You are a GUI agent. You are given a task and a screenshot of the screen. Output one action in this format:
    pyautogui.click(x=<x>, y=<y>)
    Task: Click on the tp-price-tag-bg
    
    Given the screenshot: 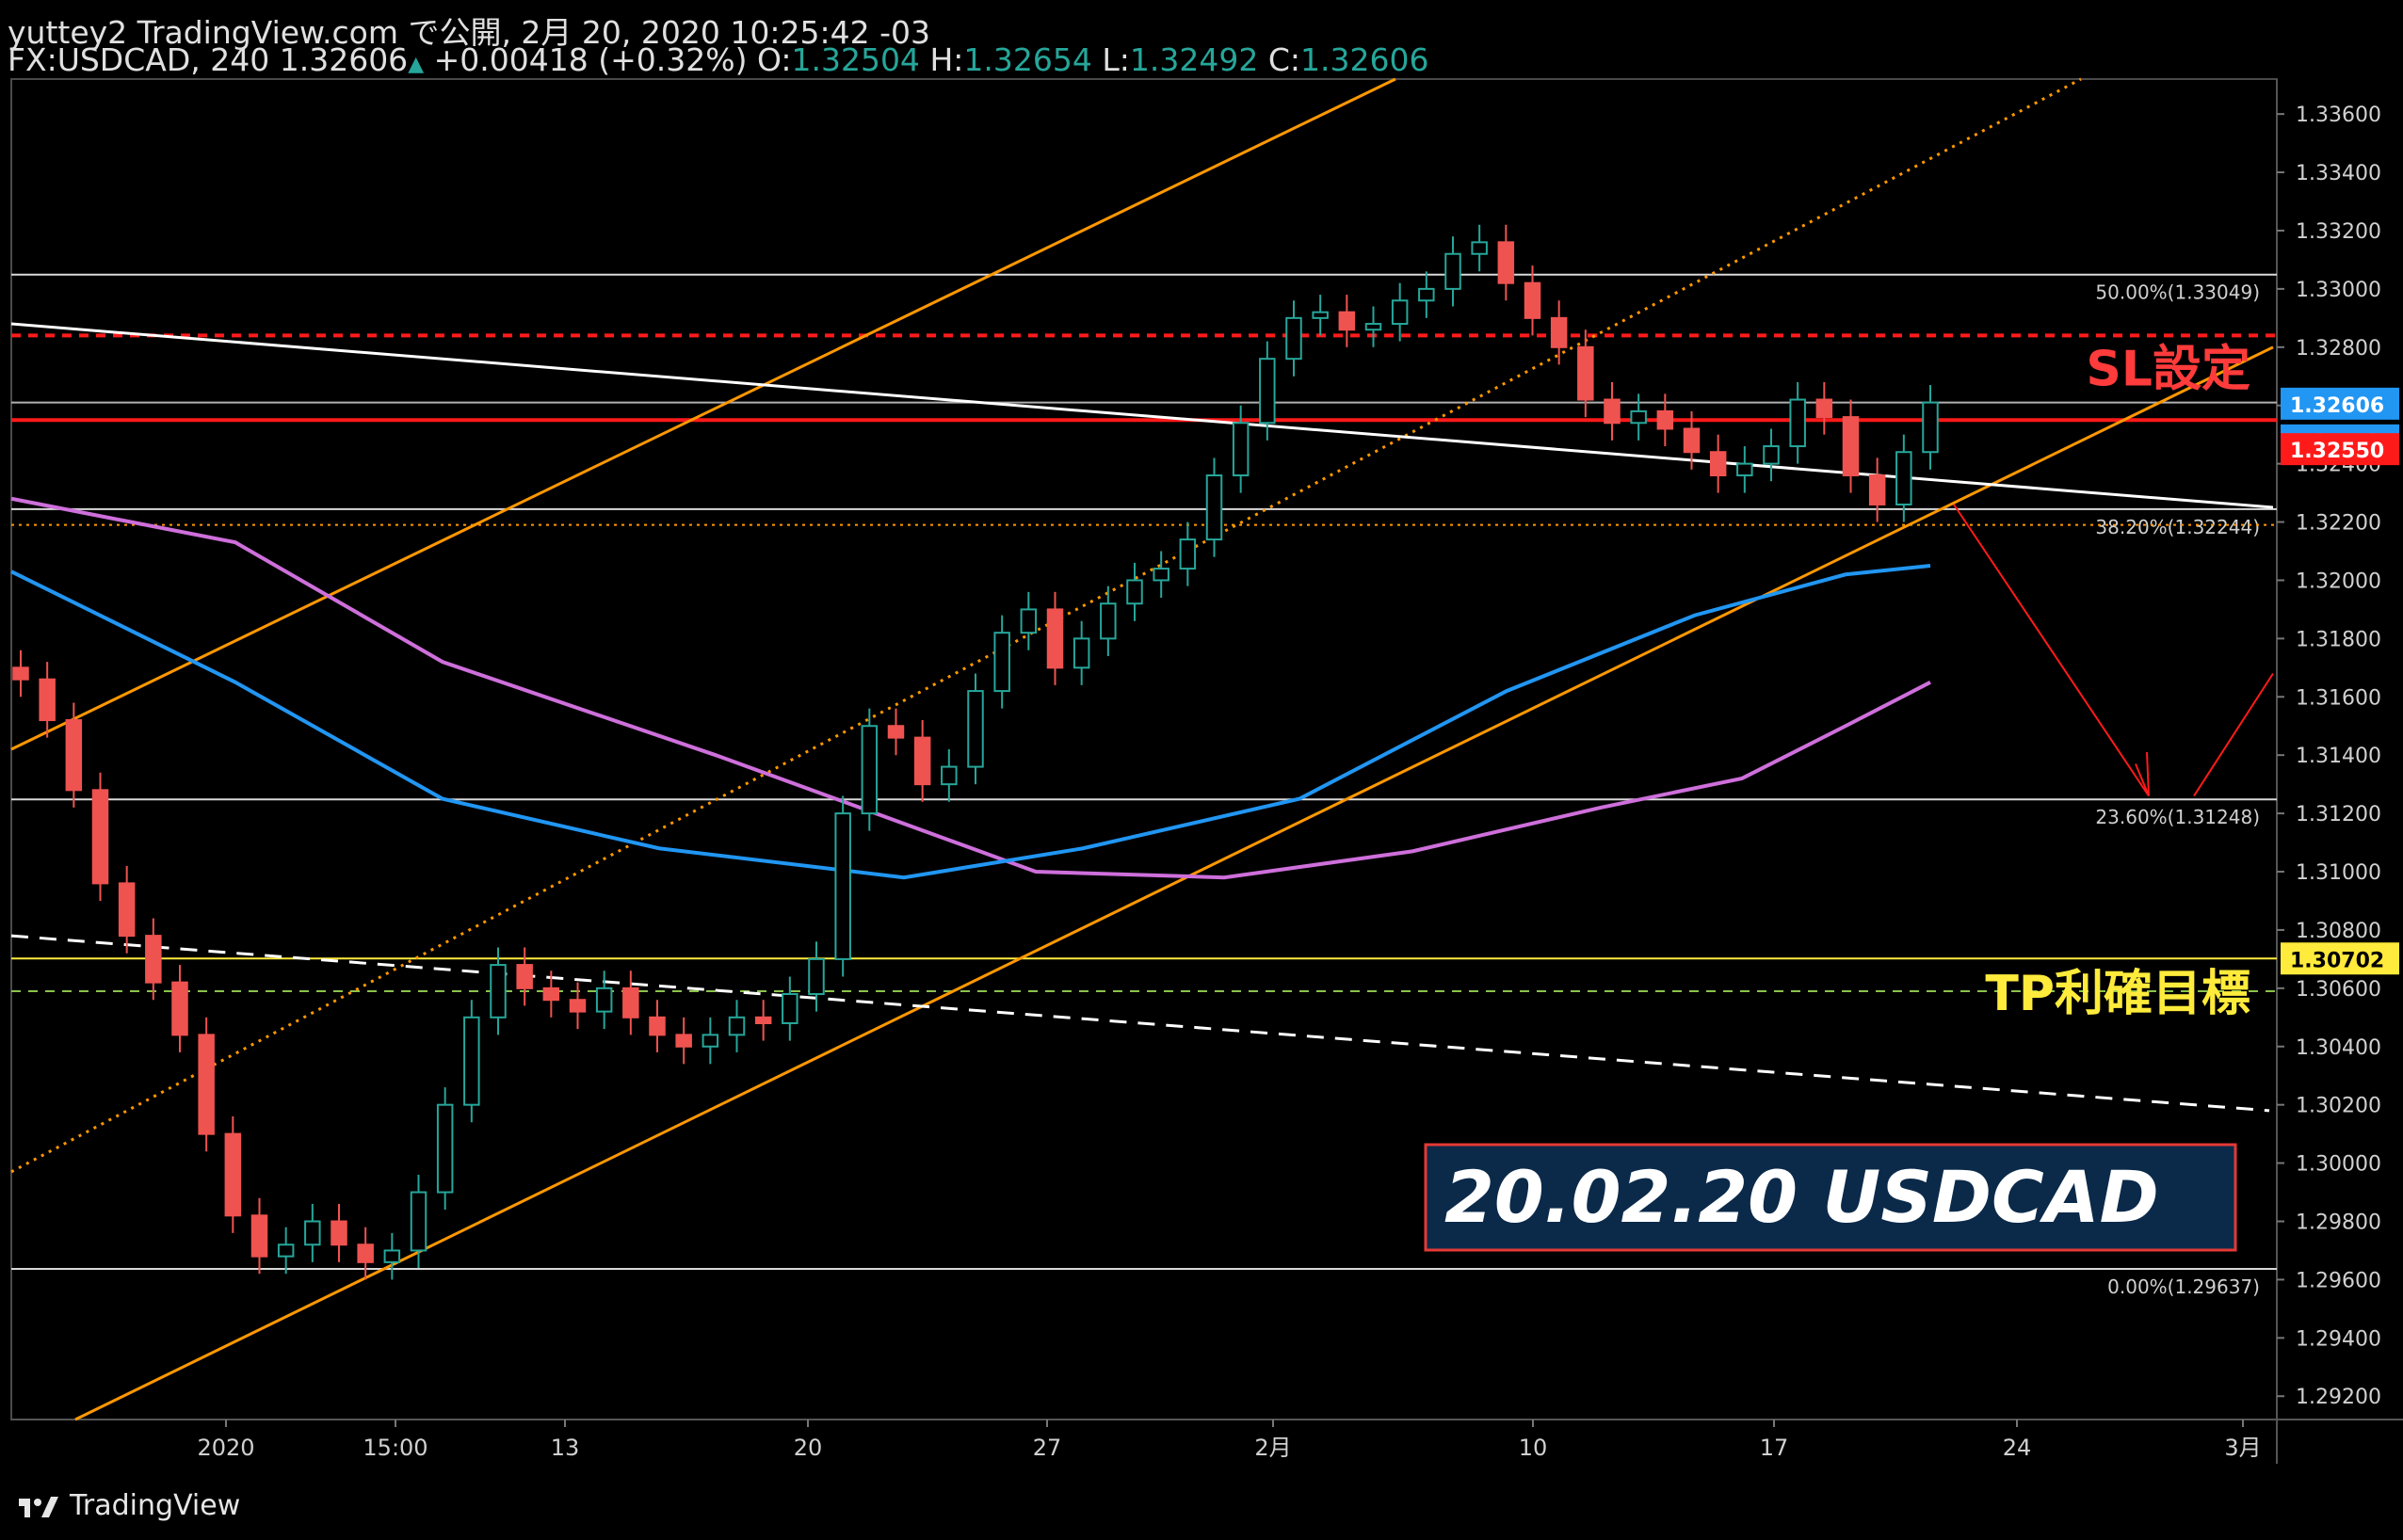 What is the action you would take?
    pyautogui.click(x=2340, y=958)
    